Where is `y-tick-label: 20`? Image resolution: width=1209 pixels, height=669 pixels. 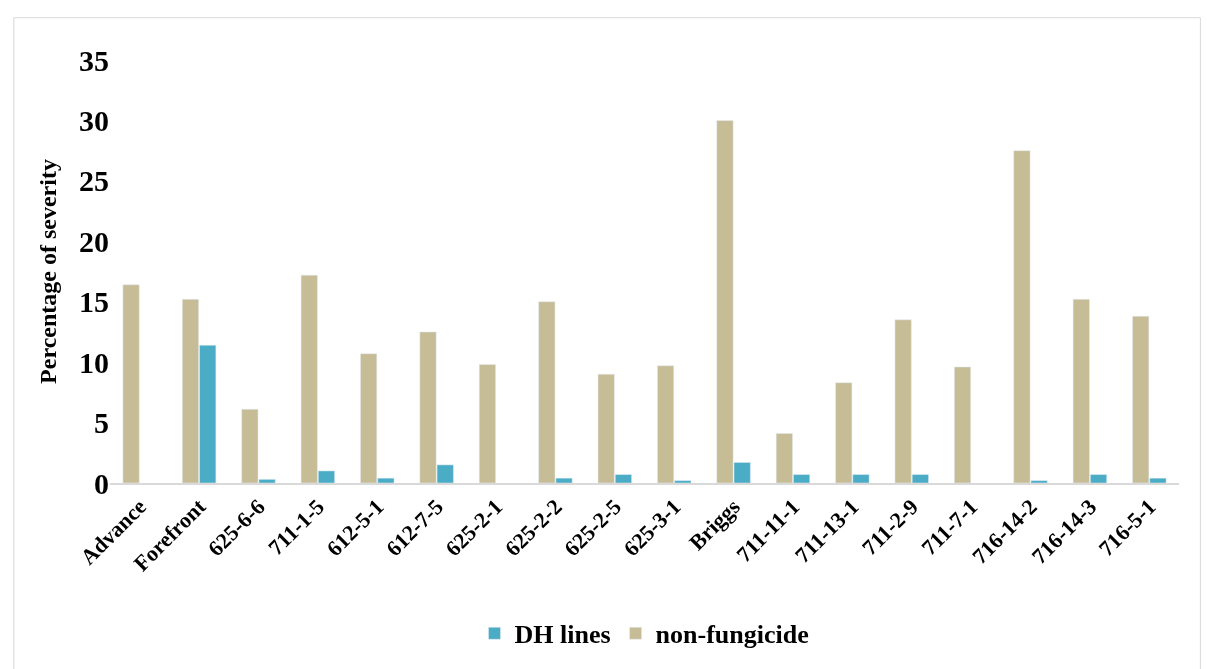 y-tick-label: 20 is located at coordinates (94, 241).